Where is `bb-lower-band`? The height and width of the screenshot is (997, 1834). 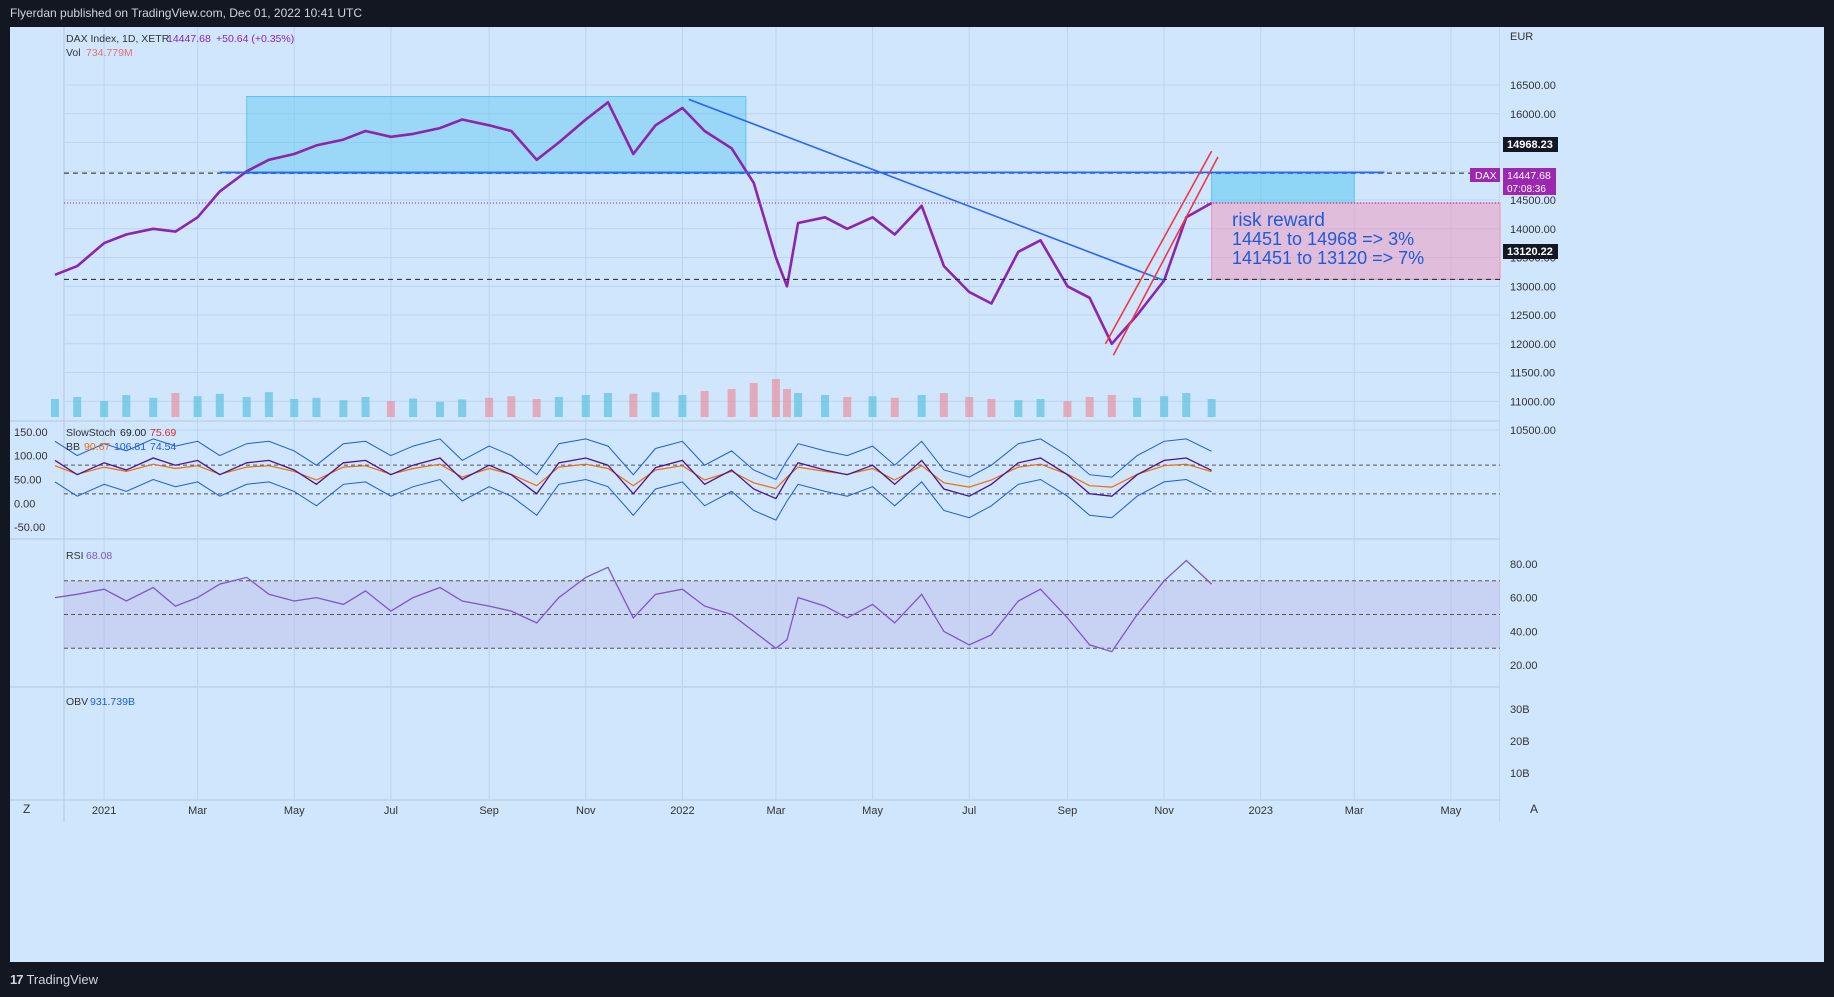
bb-lower-band is located at coordinates (633, 499).